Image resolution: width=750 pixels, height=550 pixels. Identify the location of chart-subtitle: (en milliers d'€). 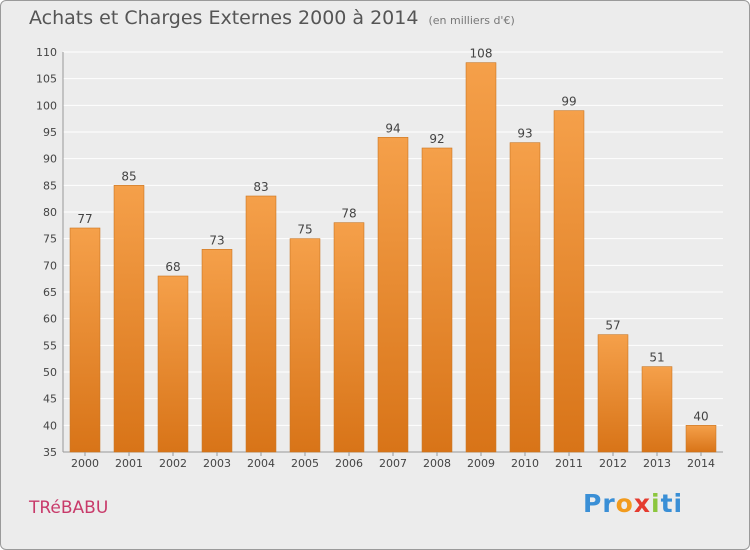
(471, 20).